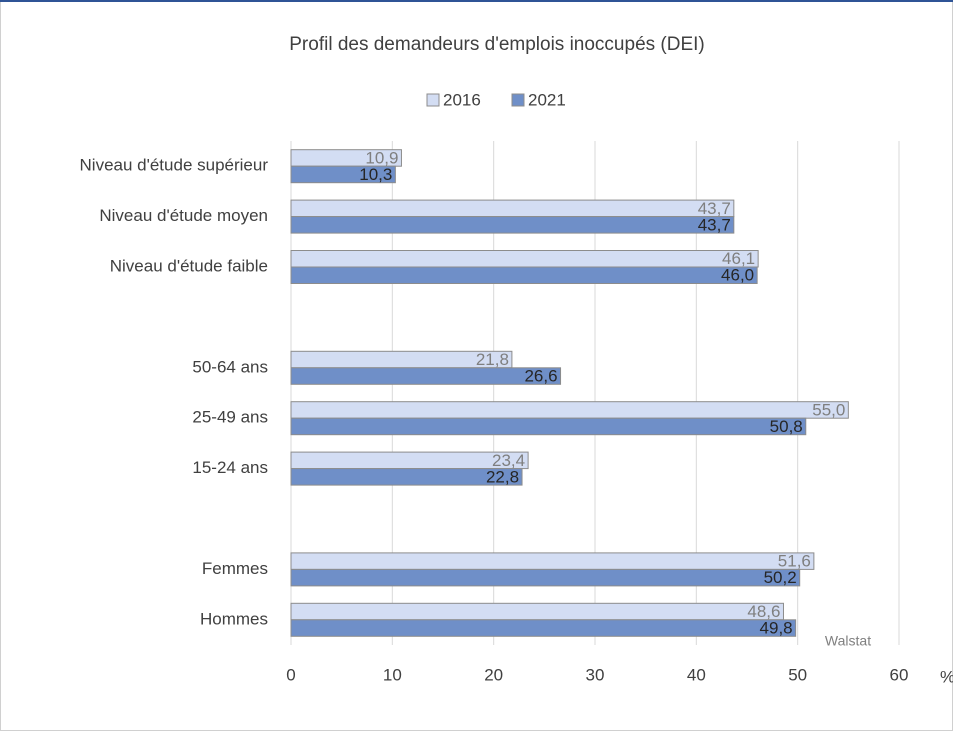  What do you see at coordinates (848, 641) in the screenshot?
I see `source: Walstat` at bounding box center [848, 641].